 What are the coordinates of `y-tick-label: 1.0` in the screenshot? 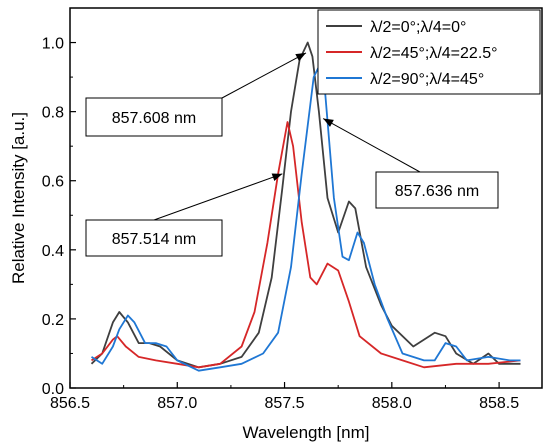 It's located at (53, 44).